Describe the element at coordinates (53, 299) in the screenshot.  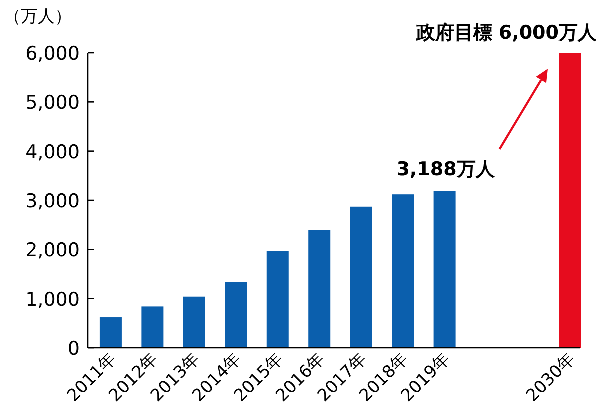
I see `y-tick-label: 1,000` at that location.